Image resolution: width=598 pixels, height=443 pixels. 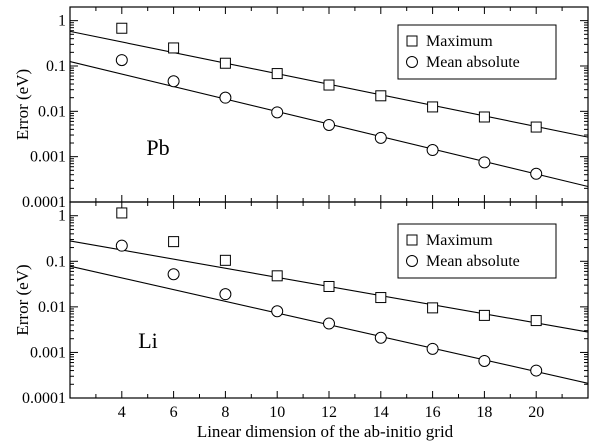 What do you see at coordinates (536, 412) in the screenshot?
I see `x-tick-label: 20` at bounding box center [536, 412].